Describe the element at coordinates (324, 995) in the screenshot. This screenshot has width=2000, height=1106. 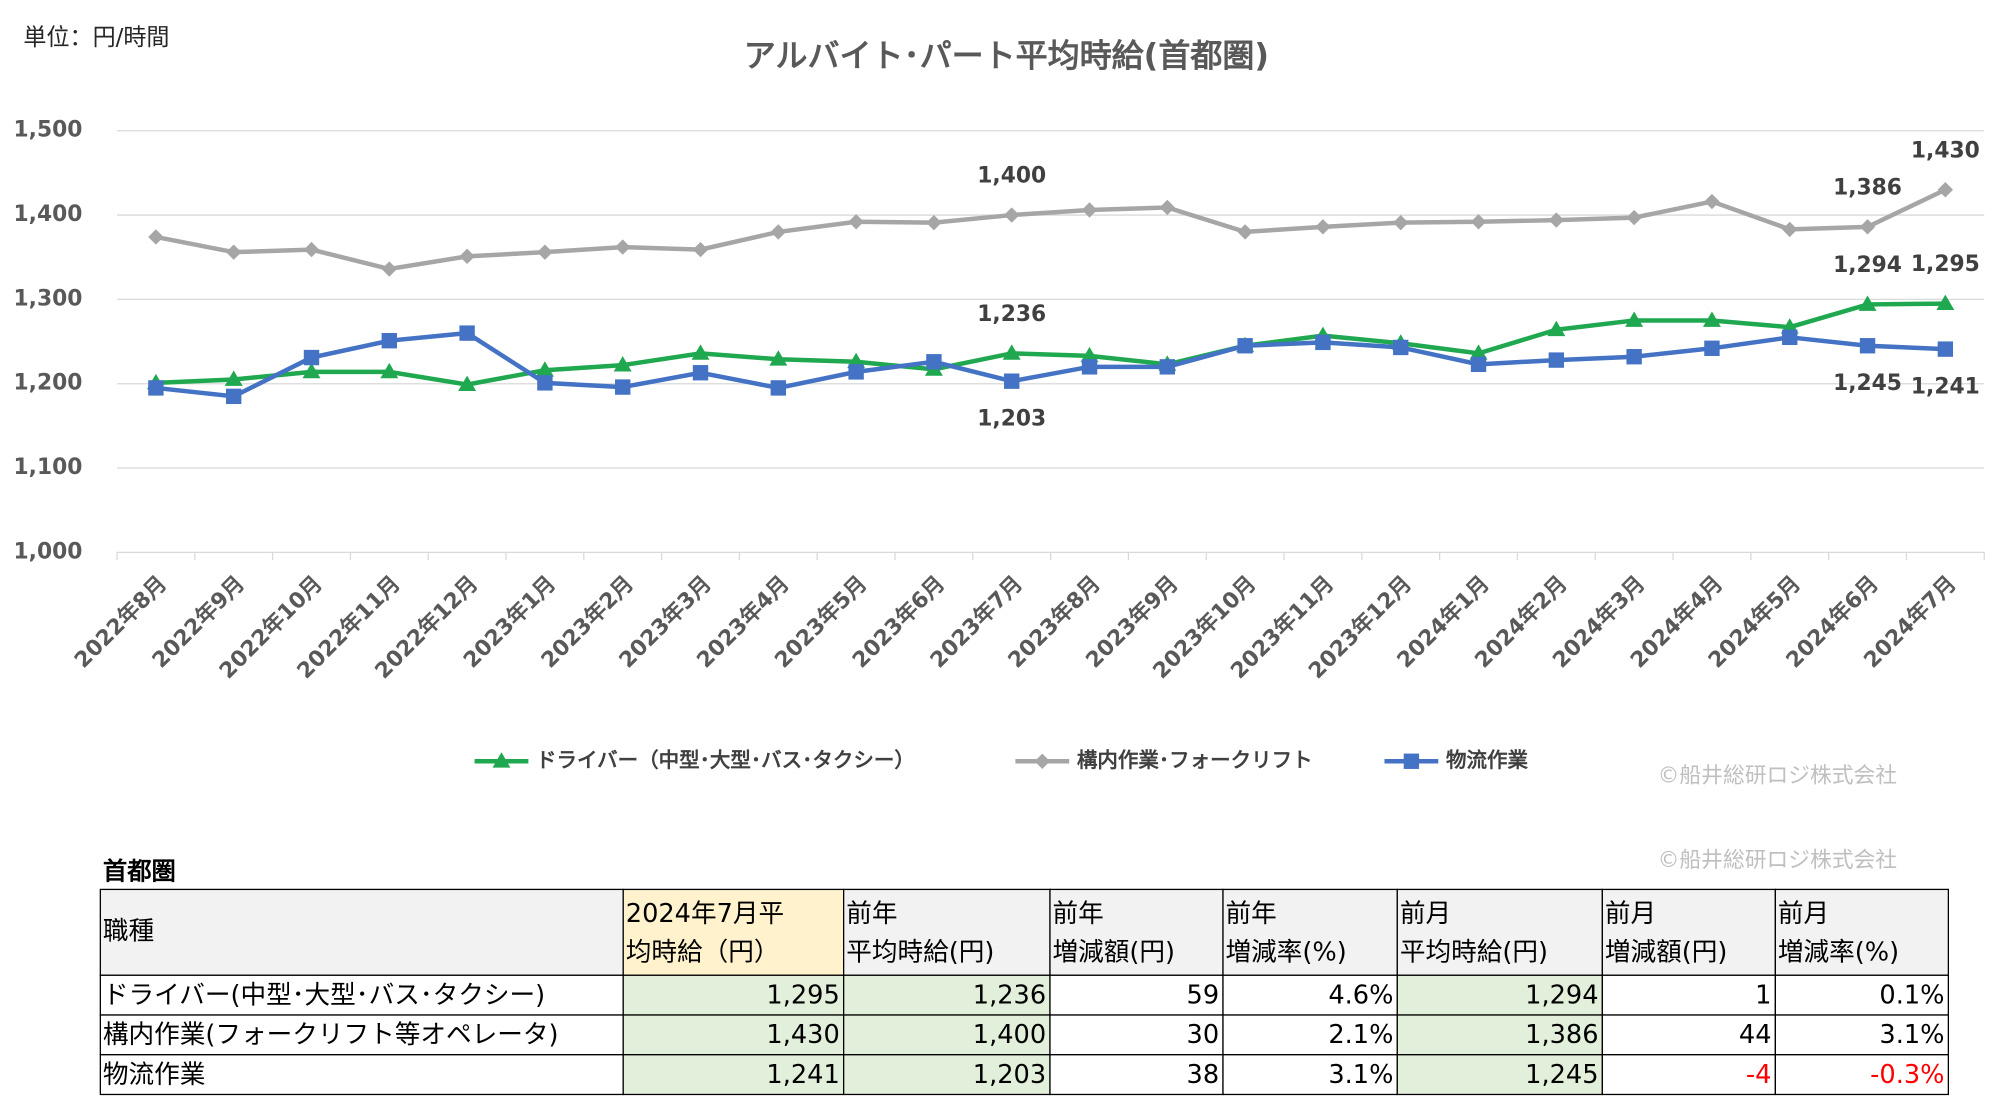
I see `cell-text: ドライバー(中型･大型･バス･タクシー)` at that location.